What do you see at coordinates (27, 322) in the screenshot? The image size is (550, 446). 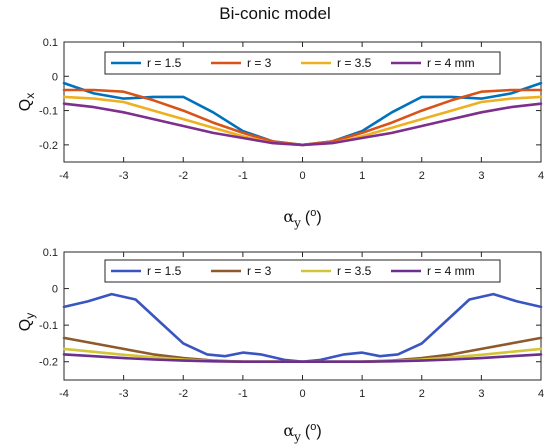 I see `y-axis-label: Qy` at bounding box center [27, 322].